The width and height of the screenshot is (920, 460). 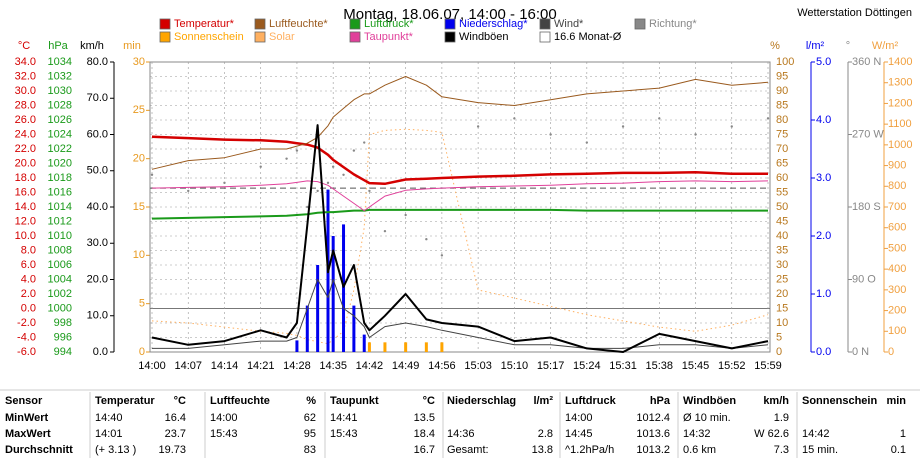 What do you see at coordinates (389, 37) in the screenshot?
I see `legend-label: Taupunkt*` at bounding box center [389, 37].